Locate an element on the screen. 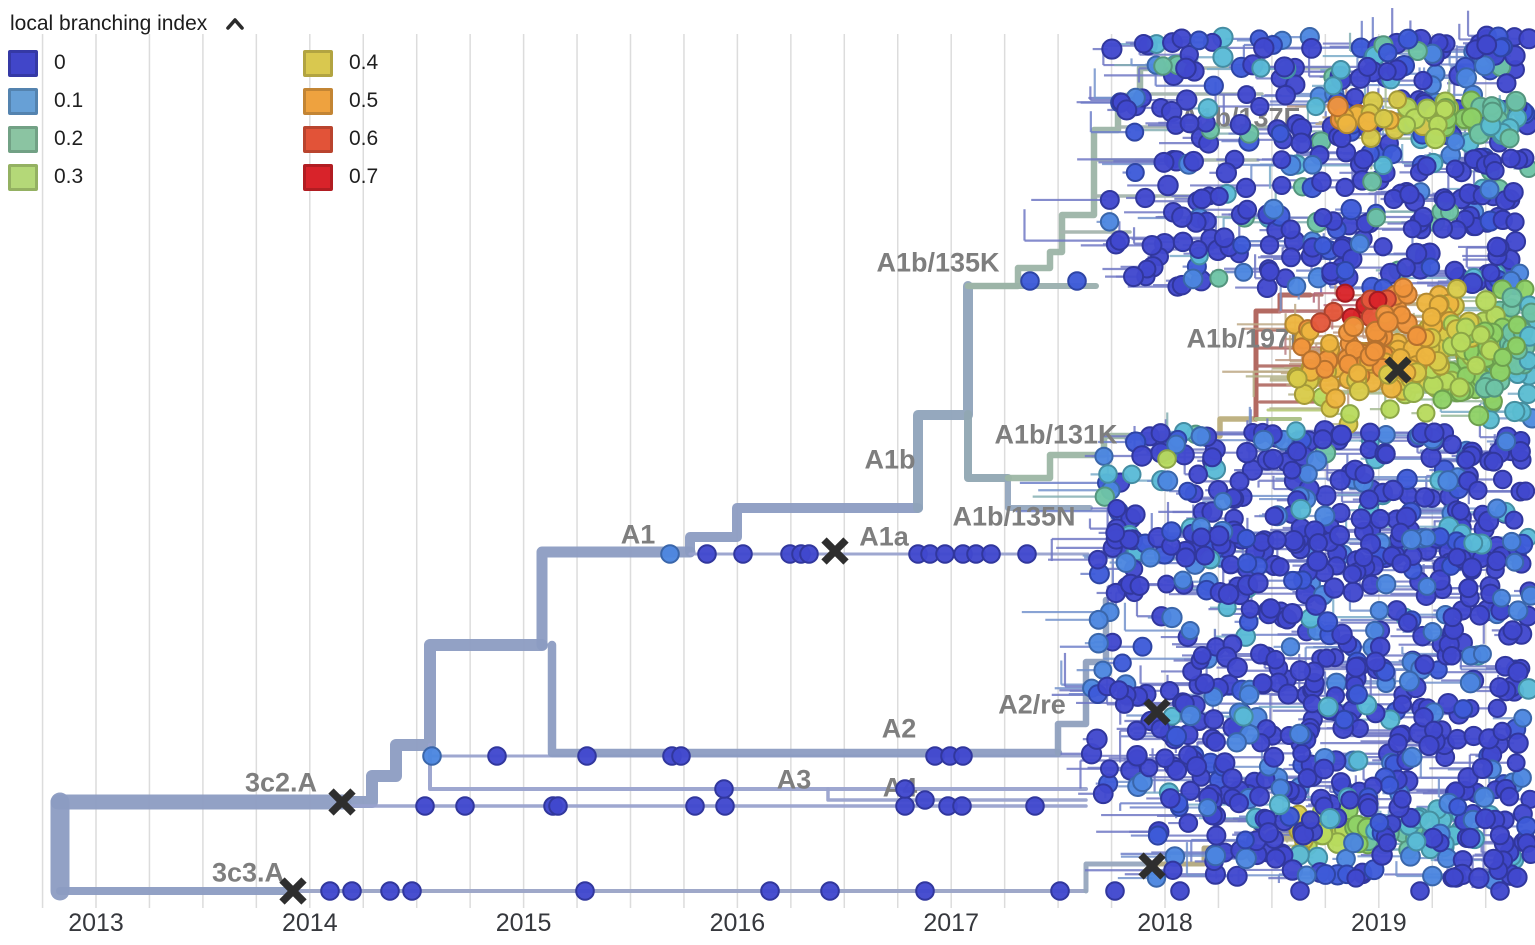  clade-label: 3c3.A is located at coordinates (248, 872).